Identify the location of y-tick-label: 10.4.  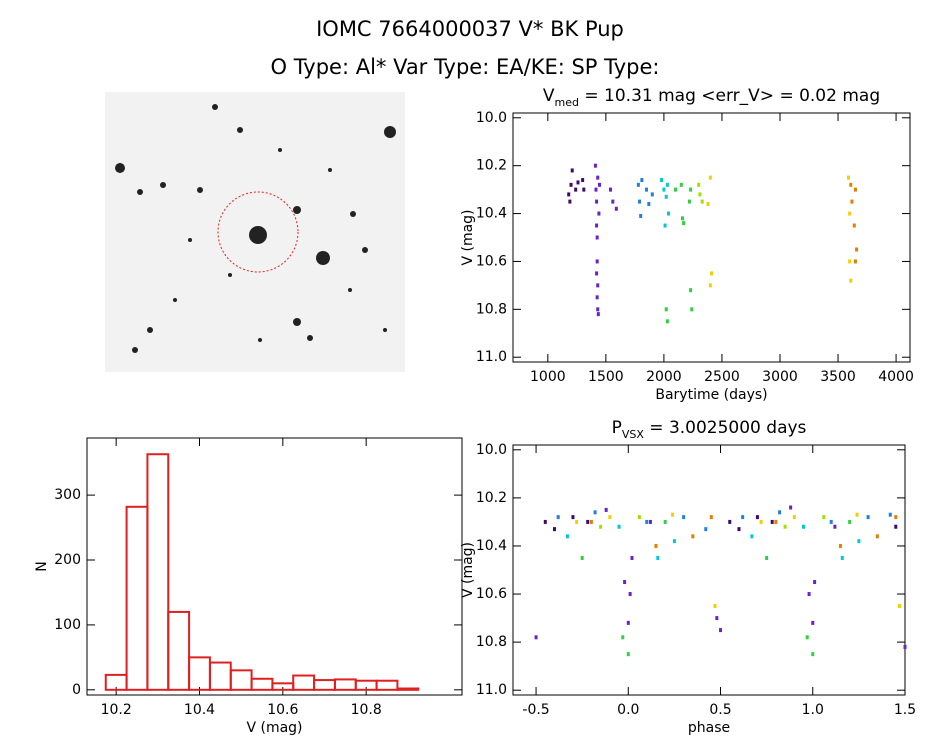
(491, 214).